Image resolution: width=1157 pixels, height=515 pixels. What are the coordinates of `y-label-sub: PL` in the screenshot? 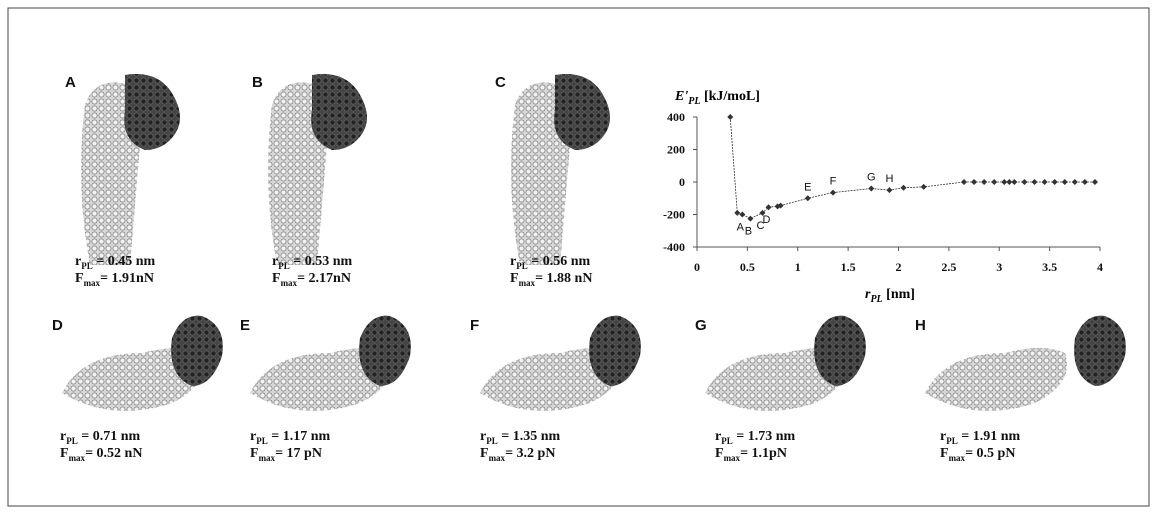 It's located at (694, 101).